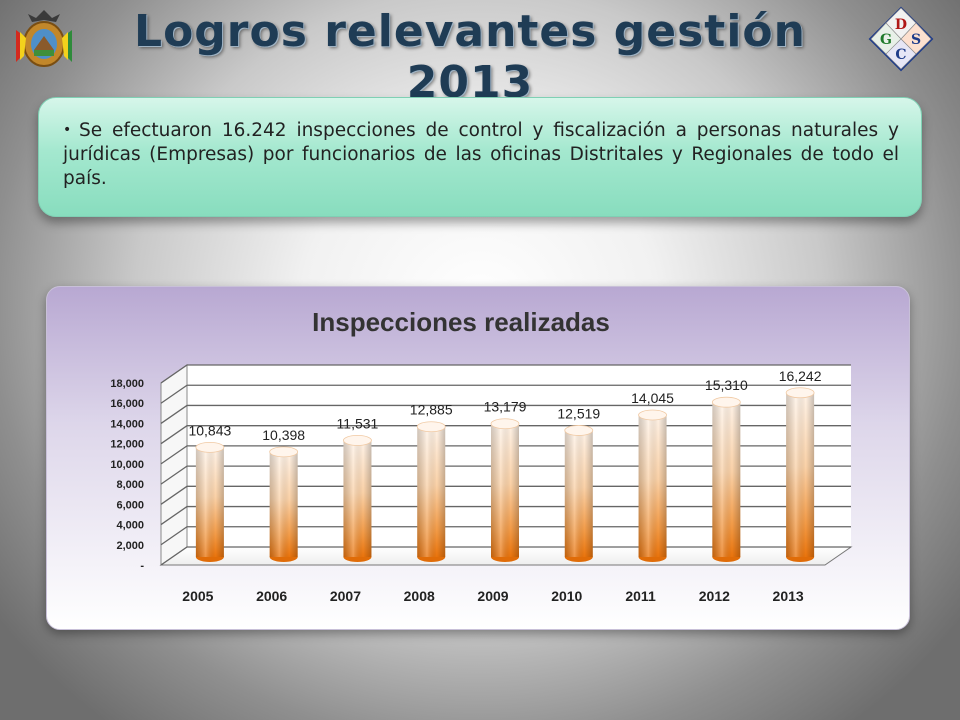 The height and width of the screenshot is (720, 960). Describe the element at coordinates (901, 25) in the screenshot. I see `logo-letter-d: D` at that location.